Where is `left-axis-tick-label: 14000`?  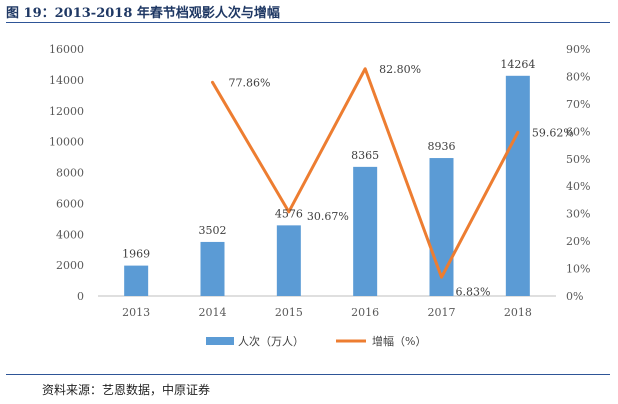 left-axis-tick-label: 14000 is located at coordinates (66, 80).